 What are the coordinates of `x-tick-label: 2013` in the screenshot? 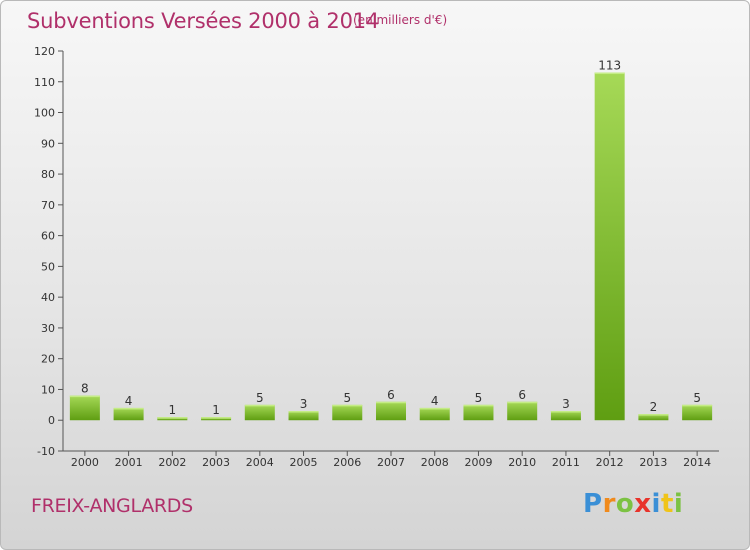 It's located at (653, 462).